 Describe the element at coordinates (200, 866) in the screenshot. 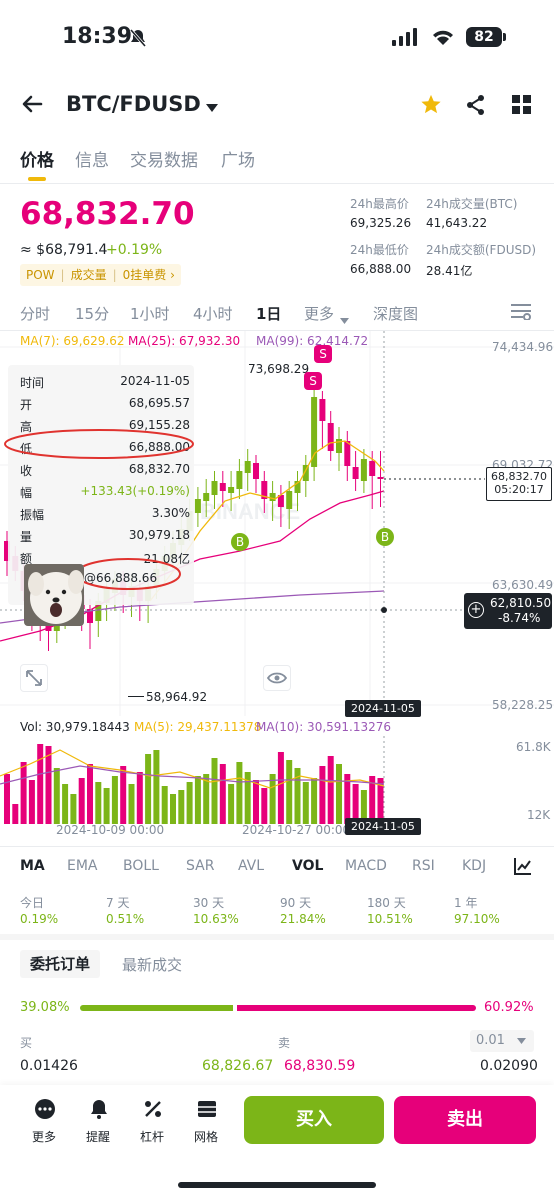

I see `indicator-sar: SAR` at that location.